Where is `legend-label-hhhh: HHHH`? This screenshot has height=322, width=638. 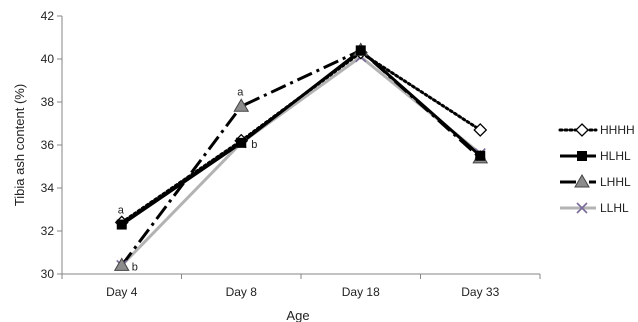
legend-label-hhhh: HHHH is located at coordinates (617, 130).